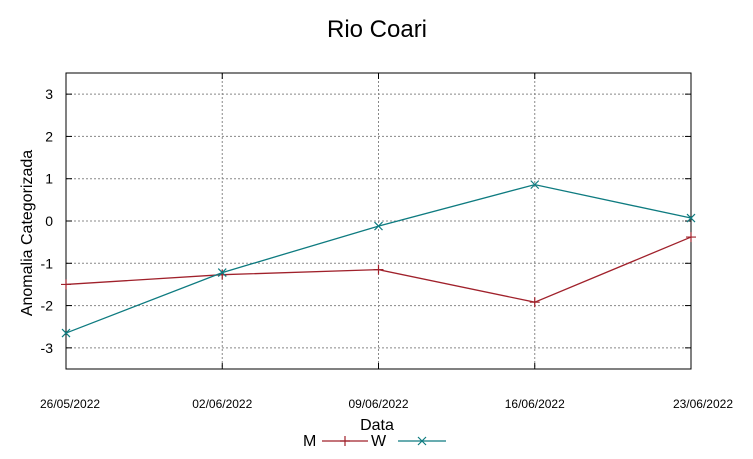 The height and width of the screenshot is (459, 753). Describe the element at coordinates (703, 404) in the screenshot. I see `x-tick-label: 23/06/2022` at that location.